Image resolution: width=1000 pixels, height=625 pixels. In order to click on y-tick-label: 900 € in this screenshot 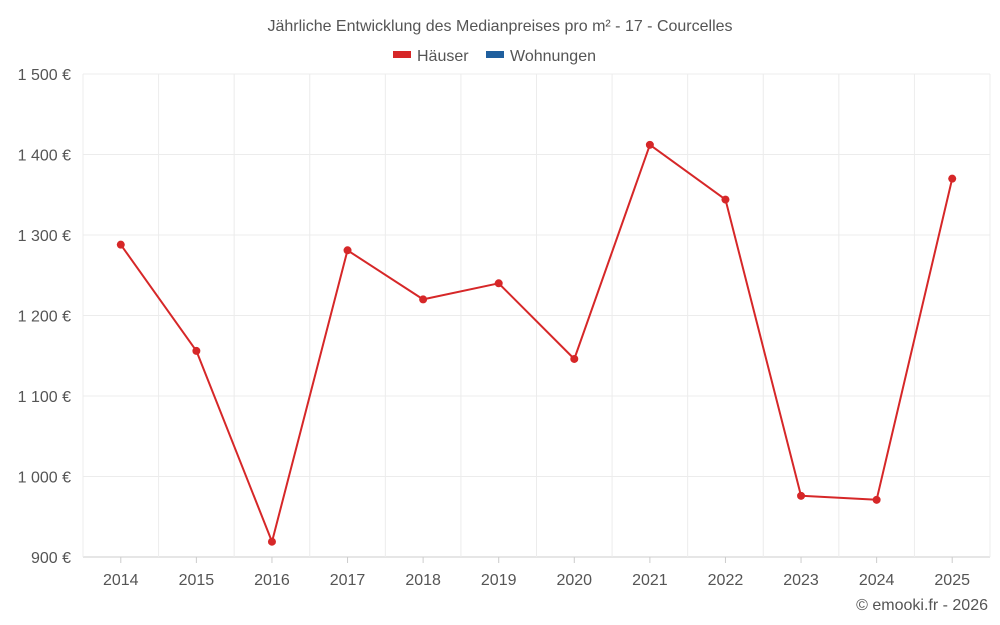, I will do `click(51, 558)`.